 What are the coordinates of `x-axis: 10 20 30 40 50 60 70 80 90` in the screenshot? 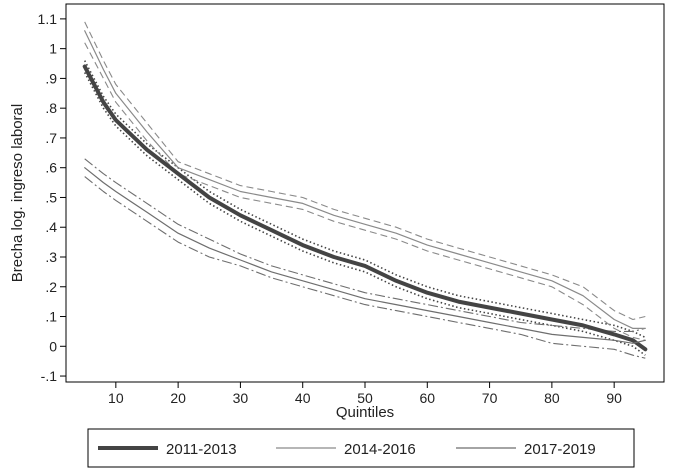 It's located at (365, 394).